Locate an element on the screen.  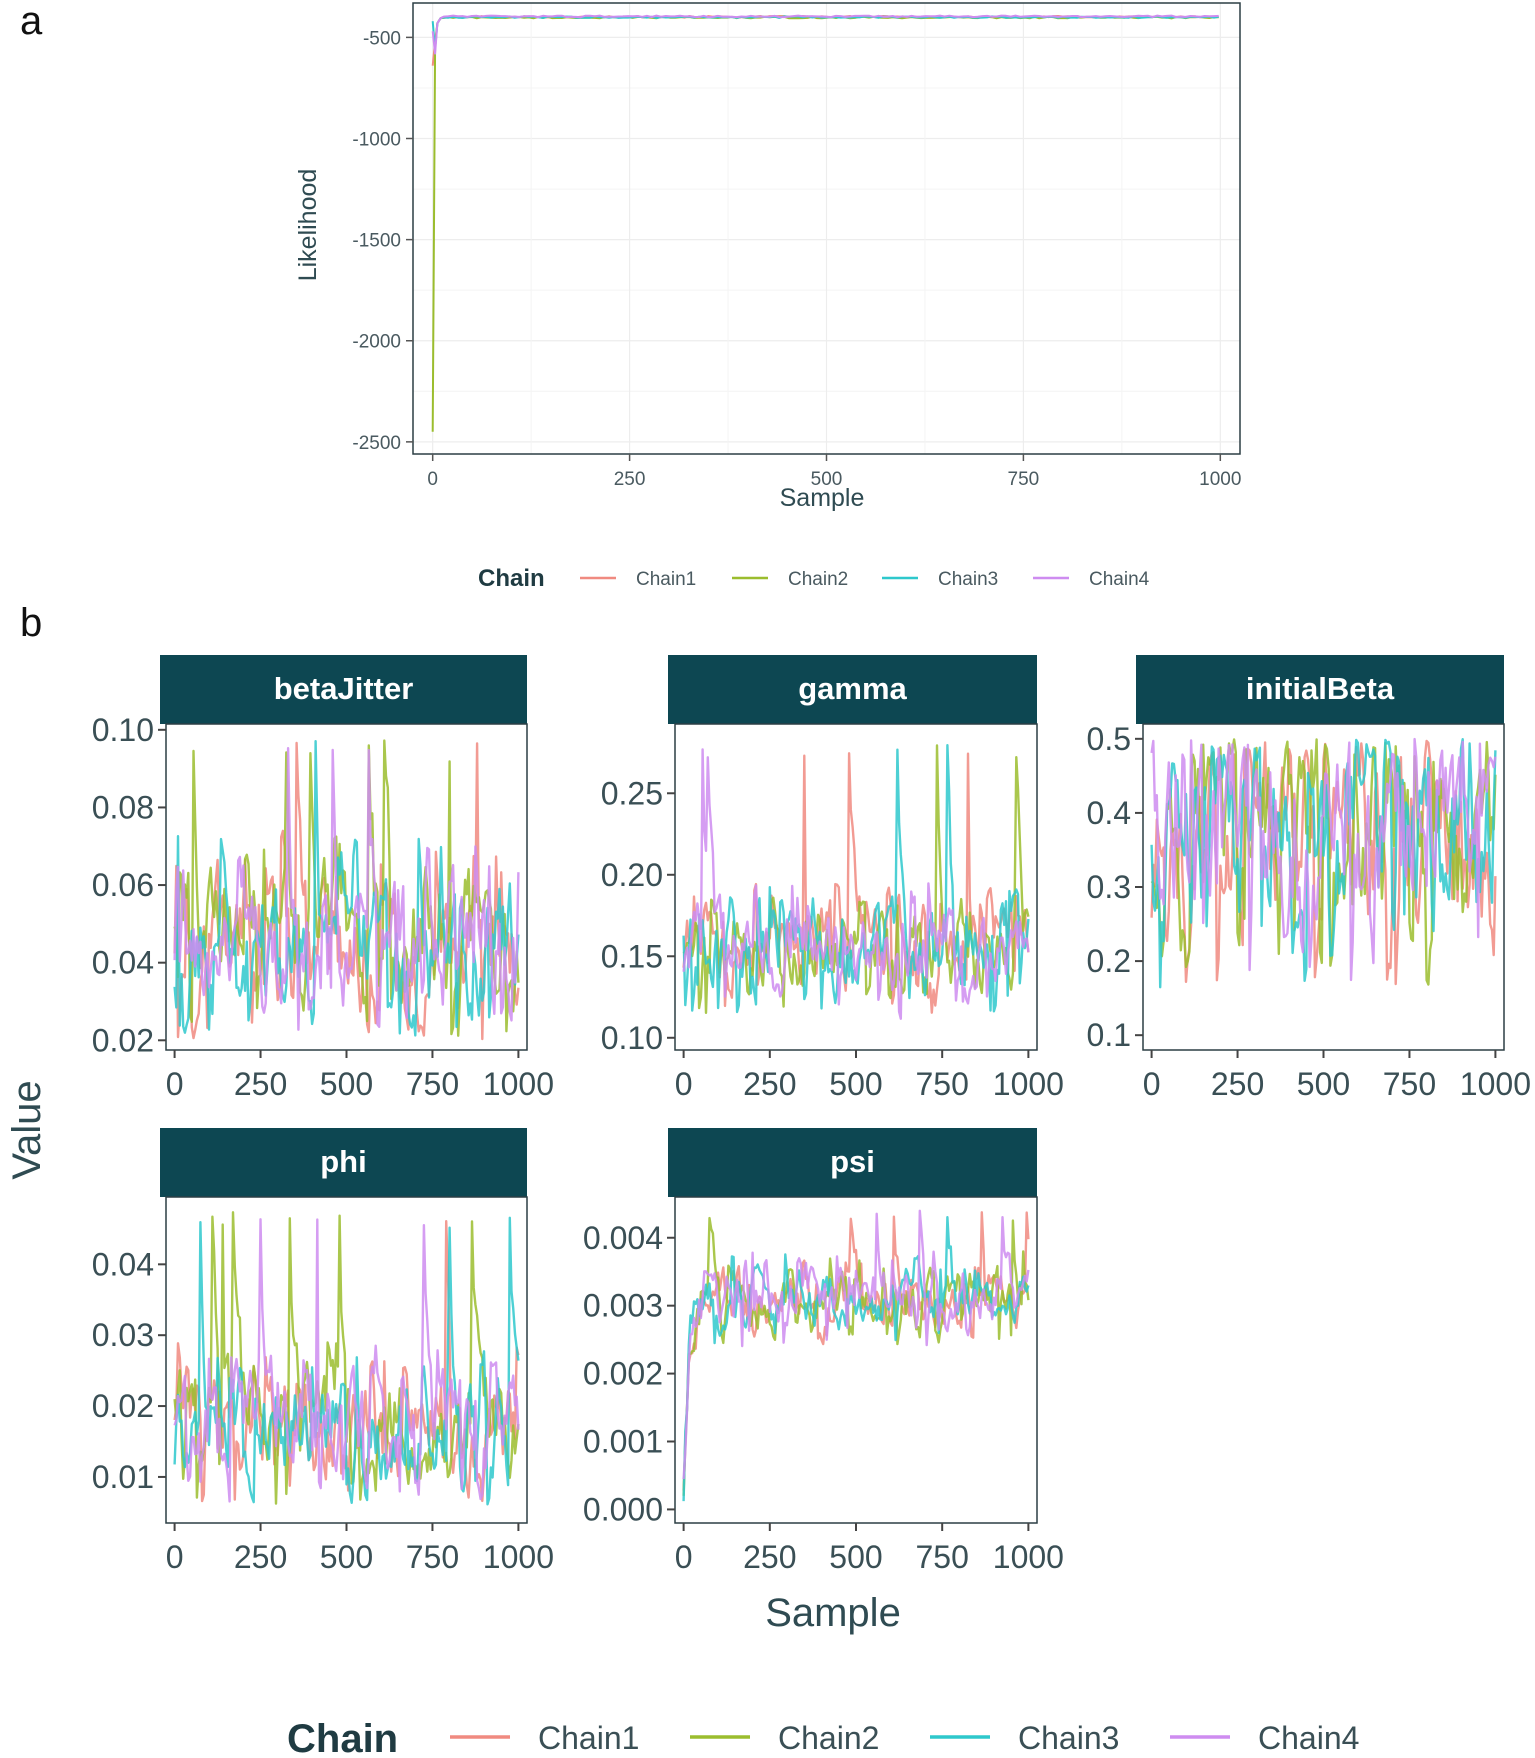
likelihood-x-axis-title: Sample is located at coordinates (822, 498).